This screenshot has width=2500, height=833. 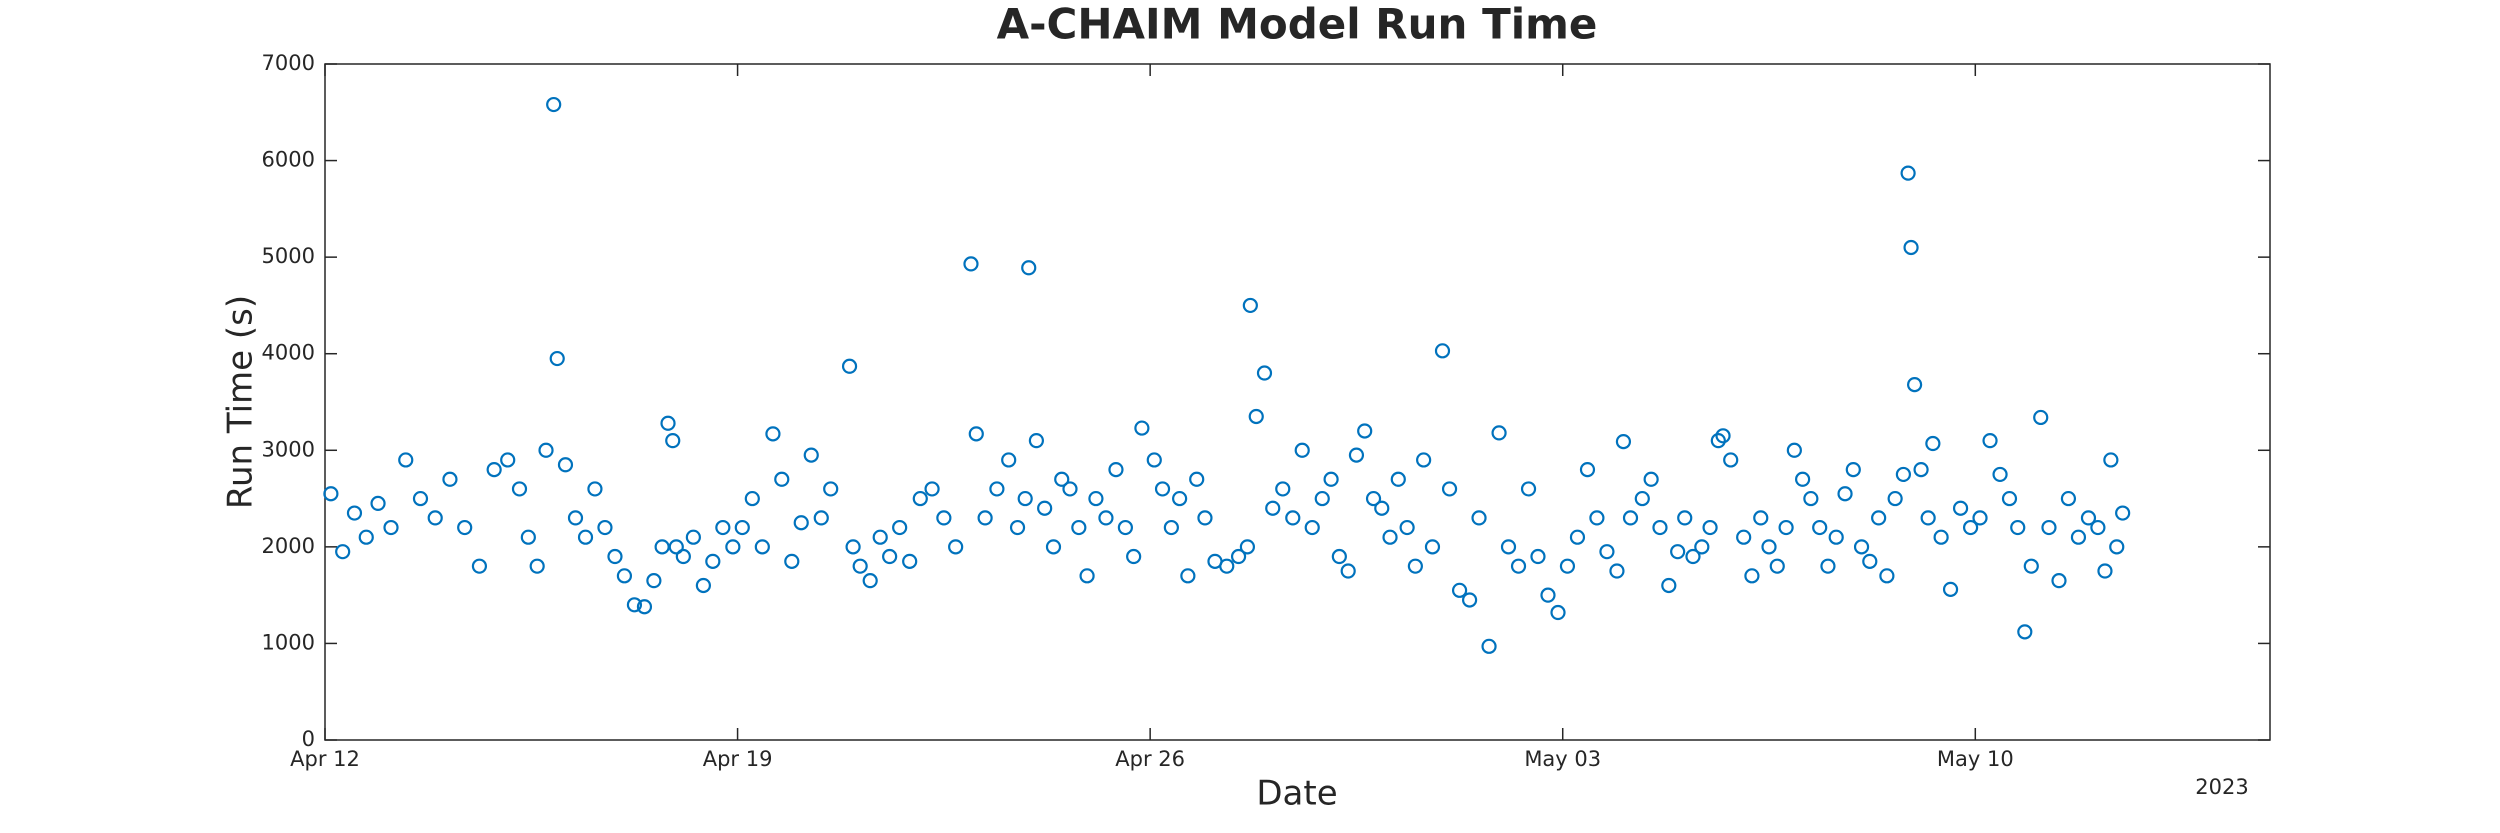 What do you see at coordinates (288, 353) in the screenshot?
I see `y-tick-label: 4000` at bounding box center [288, 353].